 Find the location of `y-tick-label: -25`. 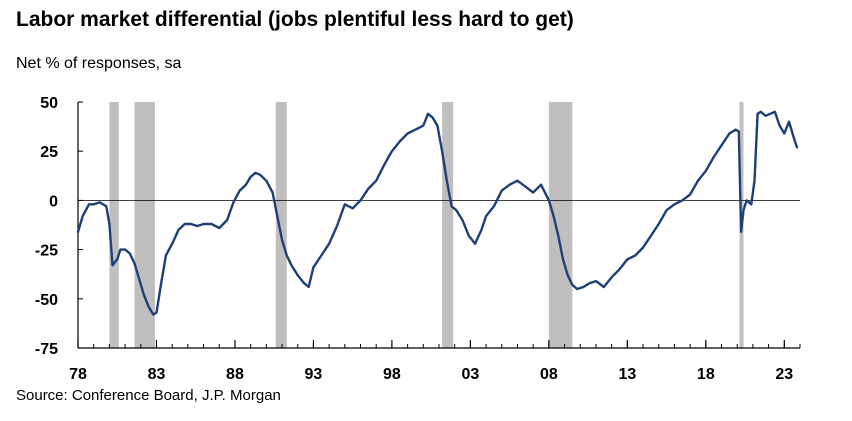

y-tick-label: -25 is located at coordinates (46, 251).